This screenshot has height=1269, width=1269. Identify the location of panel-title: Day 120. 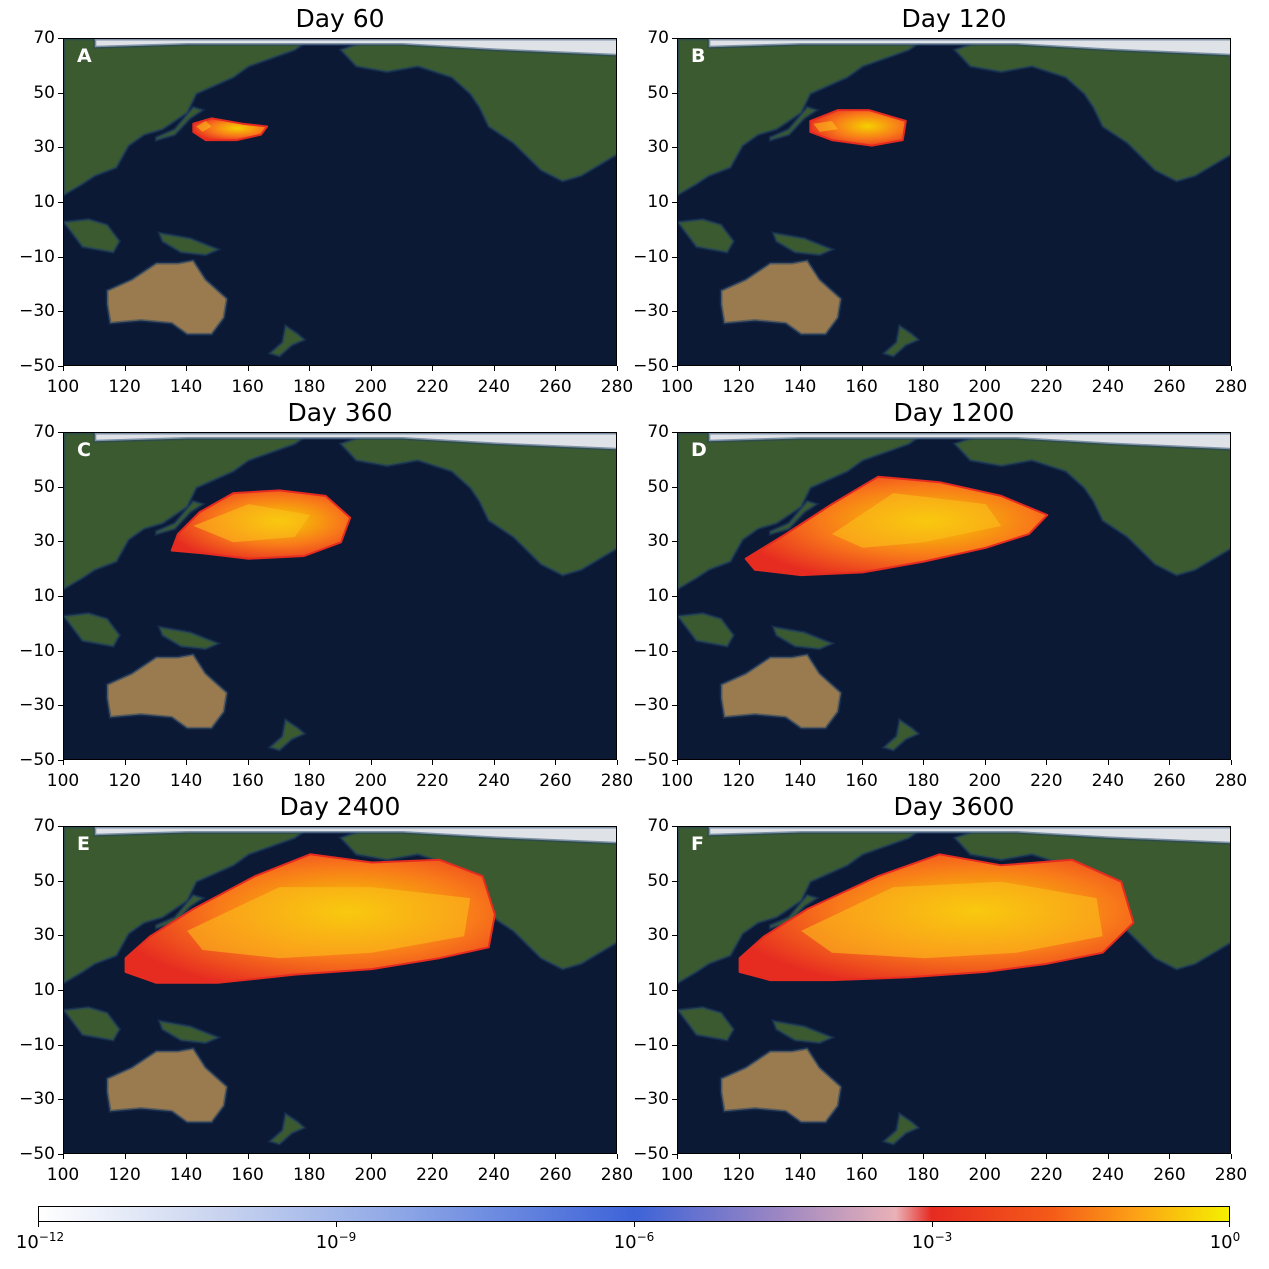
(954, 18).